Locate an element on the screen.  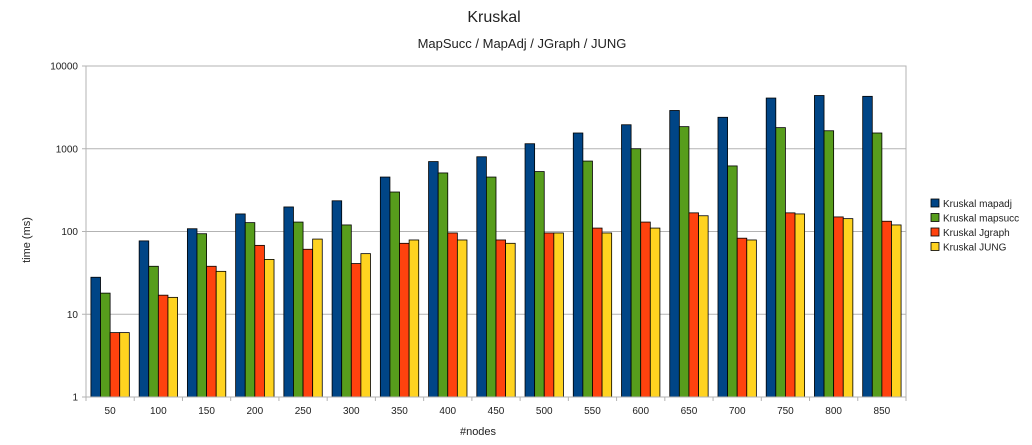
x-tick-label: 800 is located at coordinates (833, 411).